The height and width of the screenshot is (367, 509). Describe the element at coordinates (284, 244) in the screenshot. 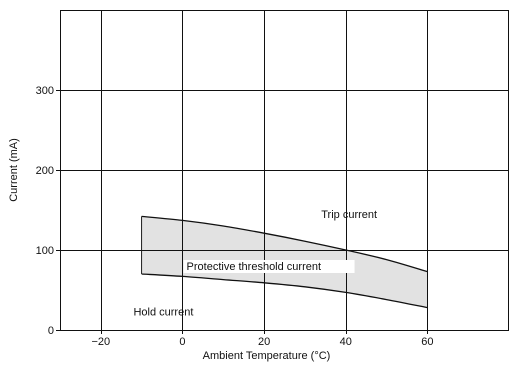

I see `series-line-trip-current` at that location.